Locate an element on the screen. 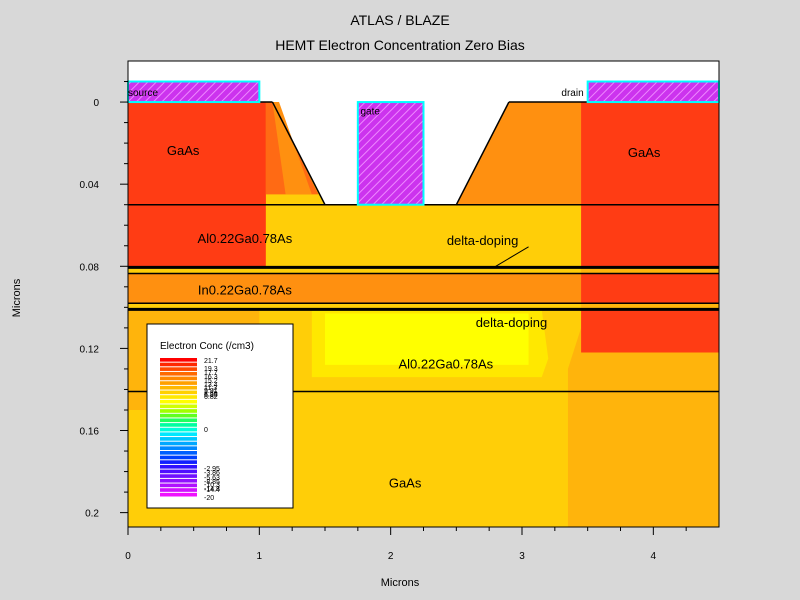 This screenshot has width=800, height=600. legend-label: -2.95 is located at coordinates (212, 469).